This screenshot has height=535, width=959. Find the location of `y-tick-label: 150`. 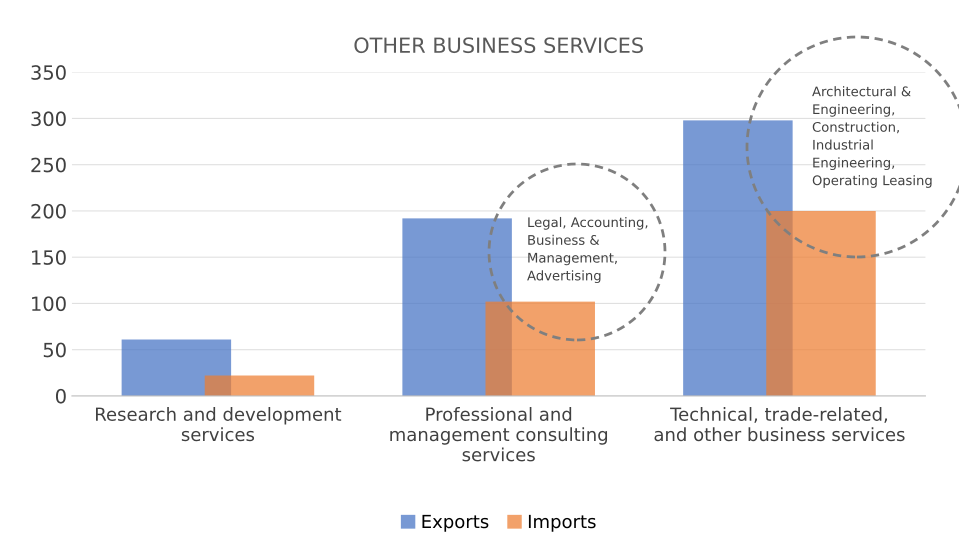

y-tick-label: 150 is located at coordinates (49, 257).